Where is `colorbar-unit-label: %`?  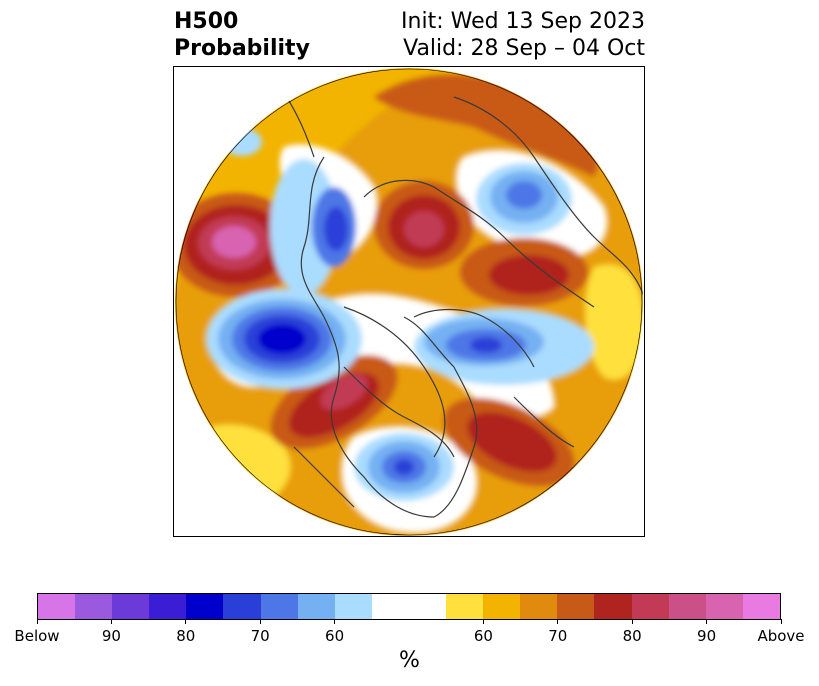
colorbar-unit-label: % is located at coordinates (409, 660).